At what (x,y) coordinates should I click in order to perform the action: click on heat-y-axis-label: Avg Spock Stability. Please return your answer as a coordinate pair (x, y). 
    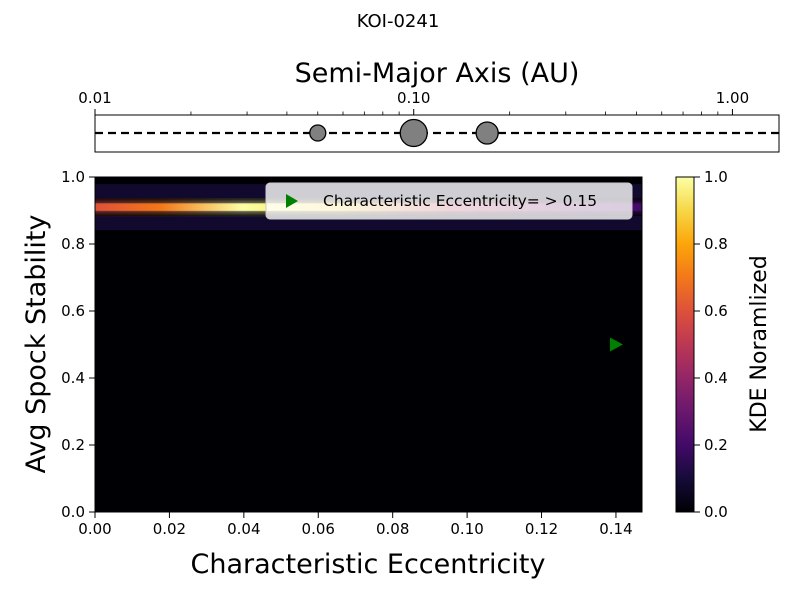
    Looking at the image, I should click on (36, 344).